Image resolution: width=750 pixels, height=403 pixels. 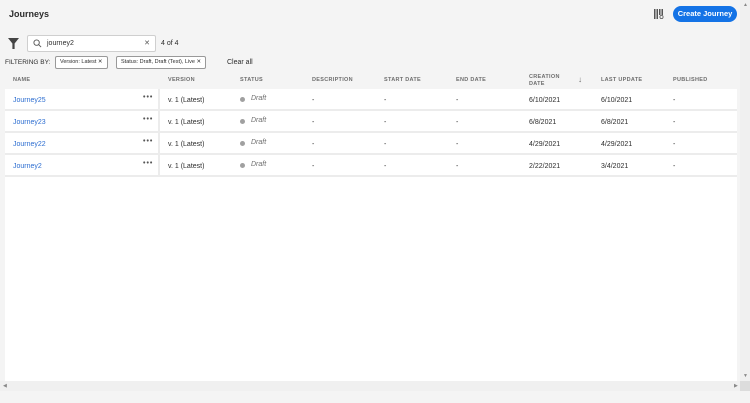 What do you see at coordinates (13, 43) in the screenshot?
I see `filter-icon` at bounding box center [13, 43].